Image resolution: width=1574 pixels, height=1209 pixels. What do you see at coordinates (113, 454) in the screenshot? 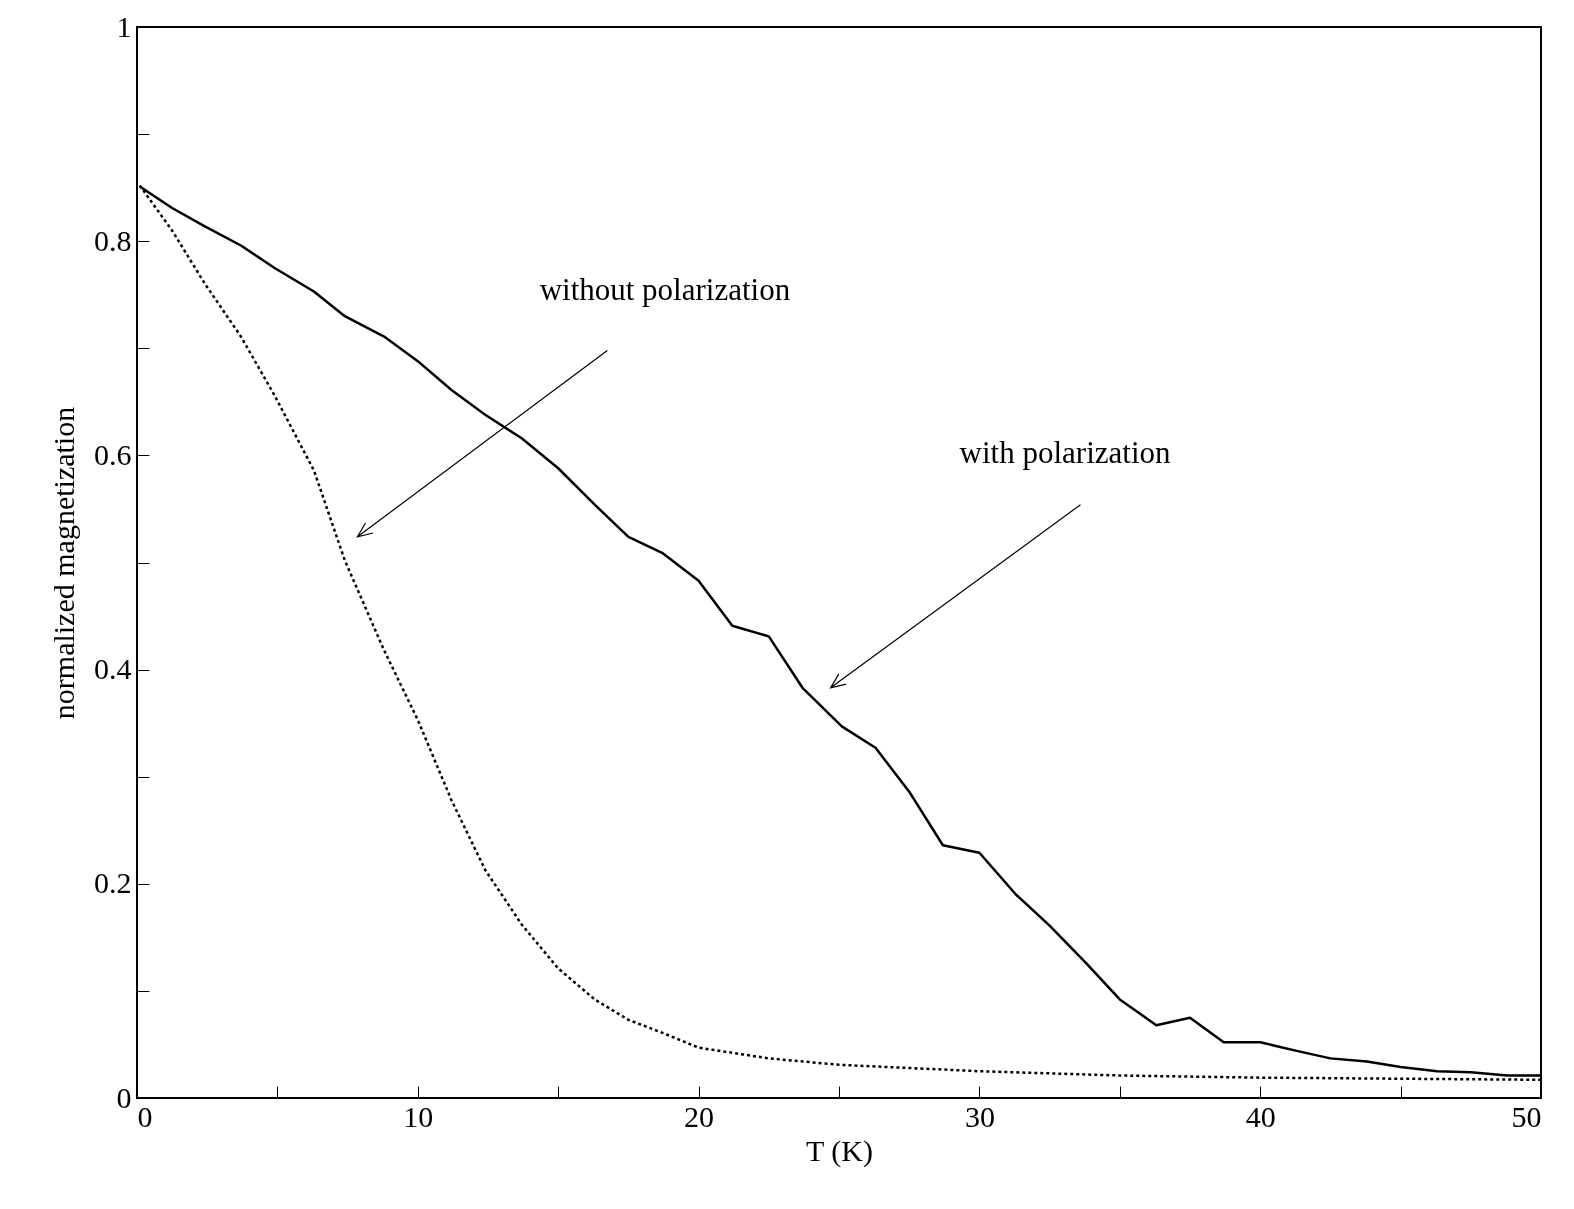
I see `y-tick-label: 0.6` at bounding box center [113, 454].